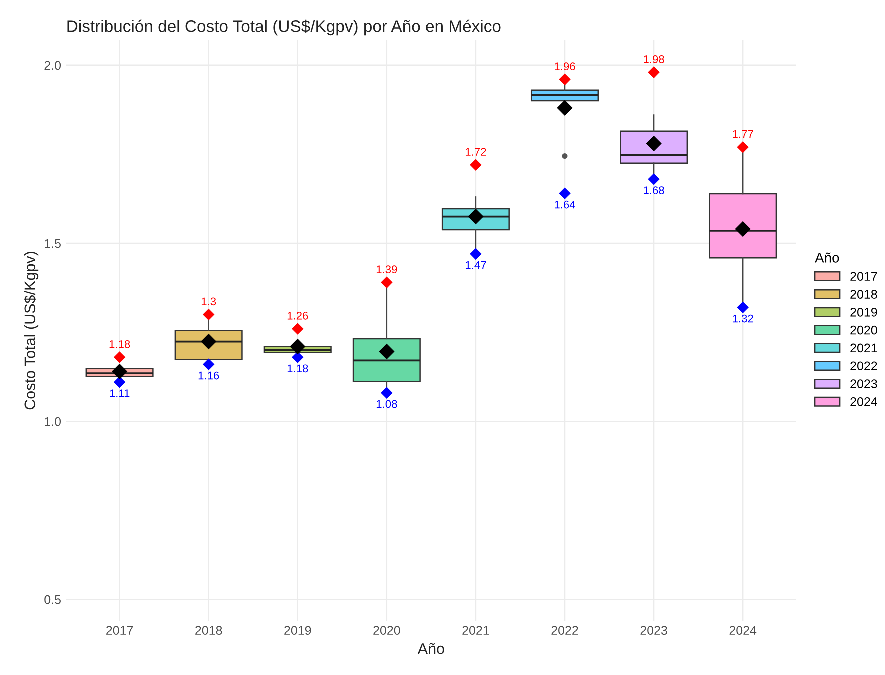  I want to click on legend-label: 2018, so click(864, 294).